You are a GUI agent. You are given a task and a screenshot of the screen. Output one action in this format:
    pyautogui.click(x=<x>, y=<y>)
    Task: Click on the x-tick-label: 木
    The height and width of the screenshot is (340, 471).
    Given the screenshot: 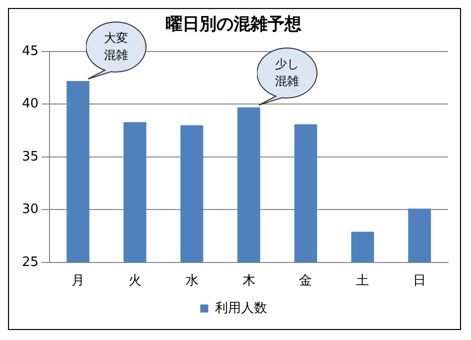 What is the action you would take?
    pyautogui.click(x=249, y=281)
    